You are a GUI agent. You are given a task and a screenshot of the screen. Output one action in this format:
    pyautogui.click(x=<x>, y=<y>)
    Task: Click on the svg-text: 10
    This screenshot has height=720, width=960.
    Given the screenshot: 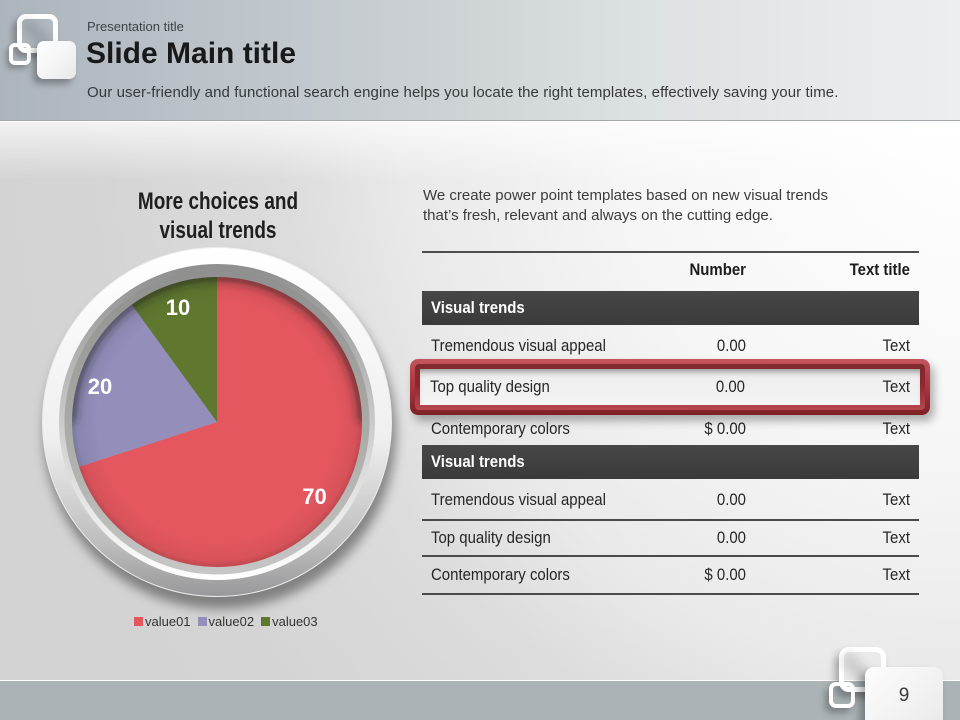 What is the action you would take?
    pyautogui.click(x=178, y=307)
    